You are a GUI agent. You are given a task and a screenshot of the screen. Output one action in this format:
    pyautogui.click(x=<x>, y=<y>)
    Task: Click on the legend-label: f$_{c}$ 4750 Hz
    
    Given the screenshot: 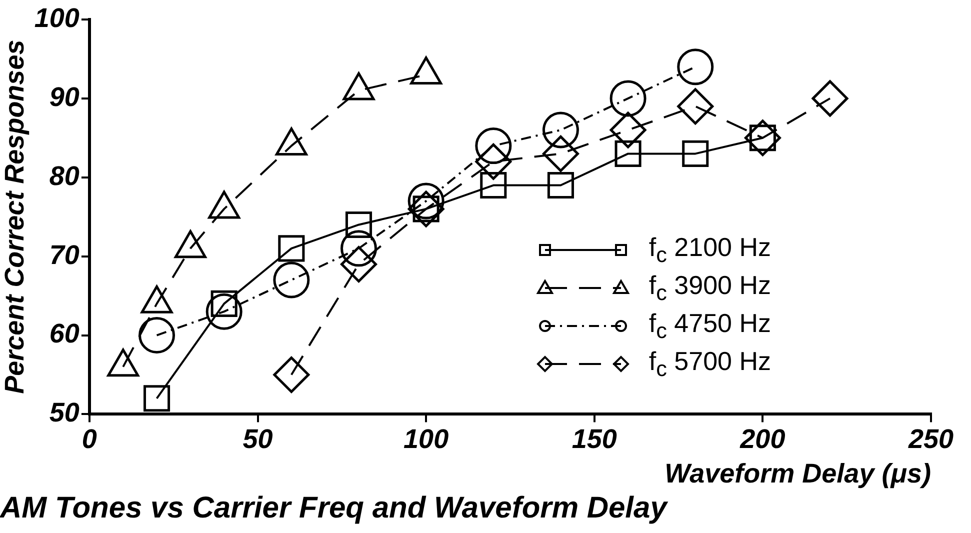 What is the action you would take?
    pyautogui.click(x=709, y=326)
    